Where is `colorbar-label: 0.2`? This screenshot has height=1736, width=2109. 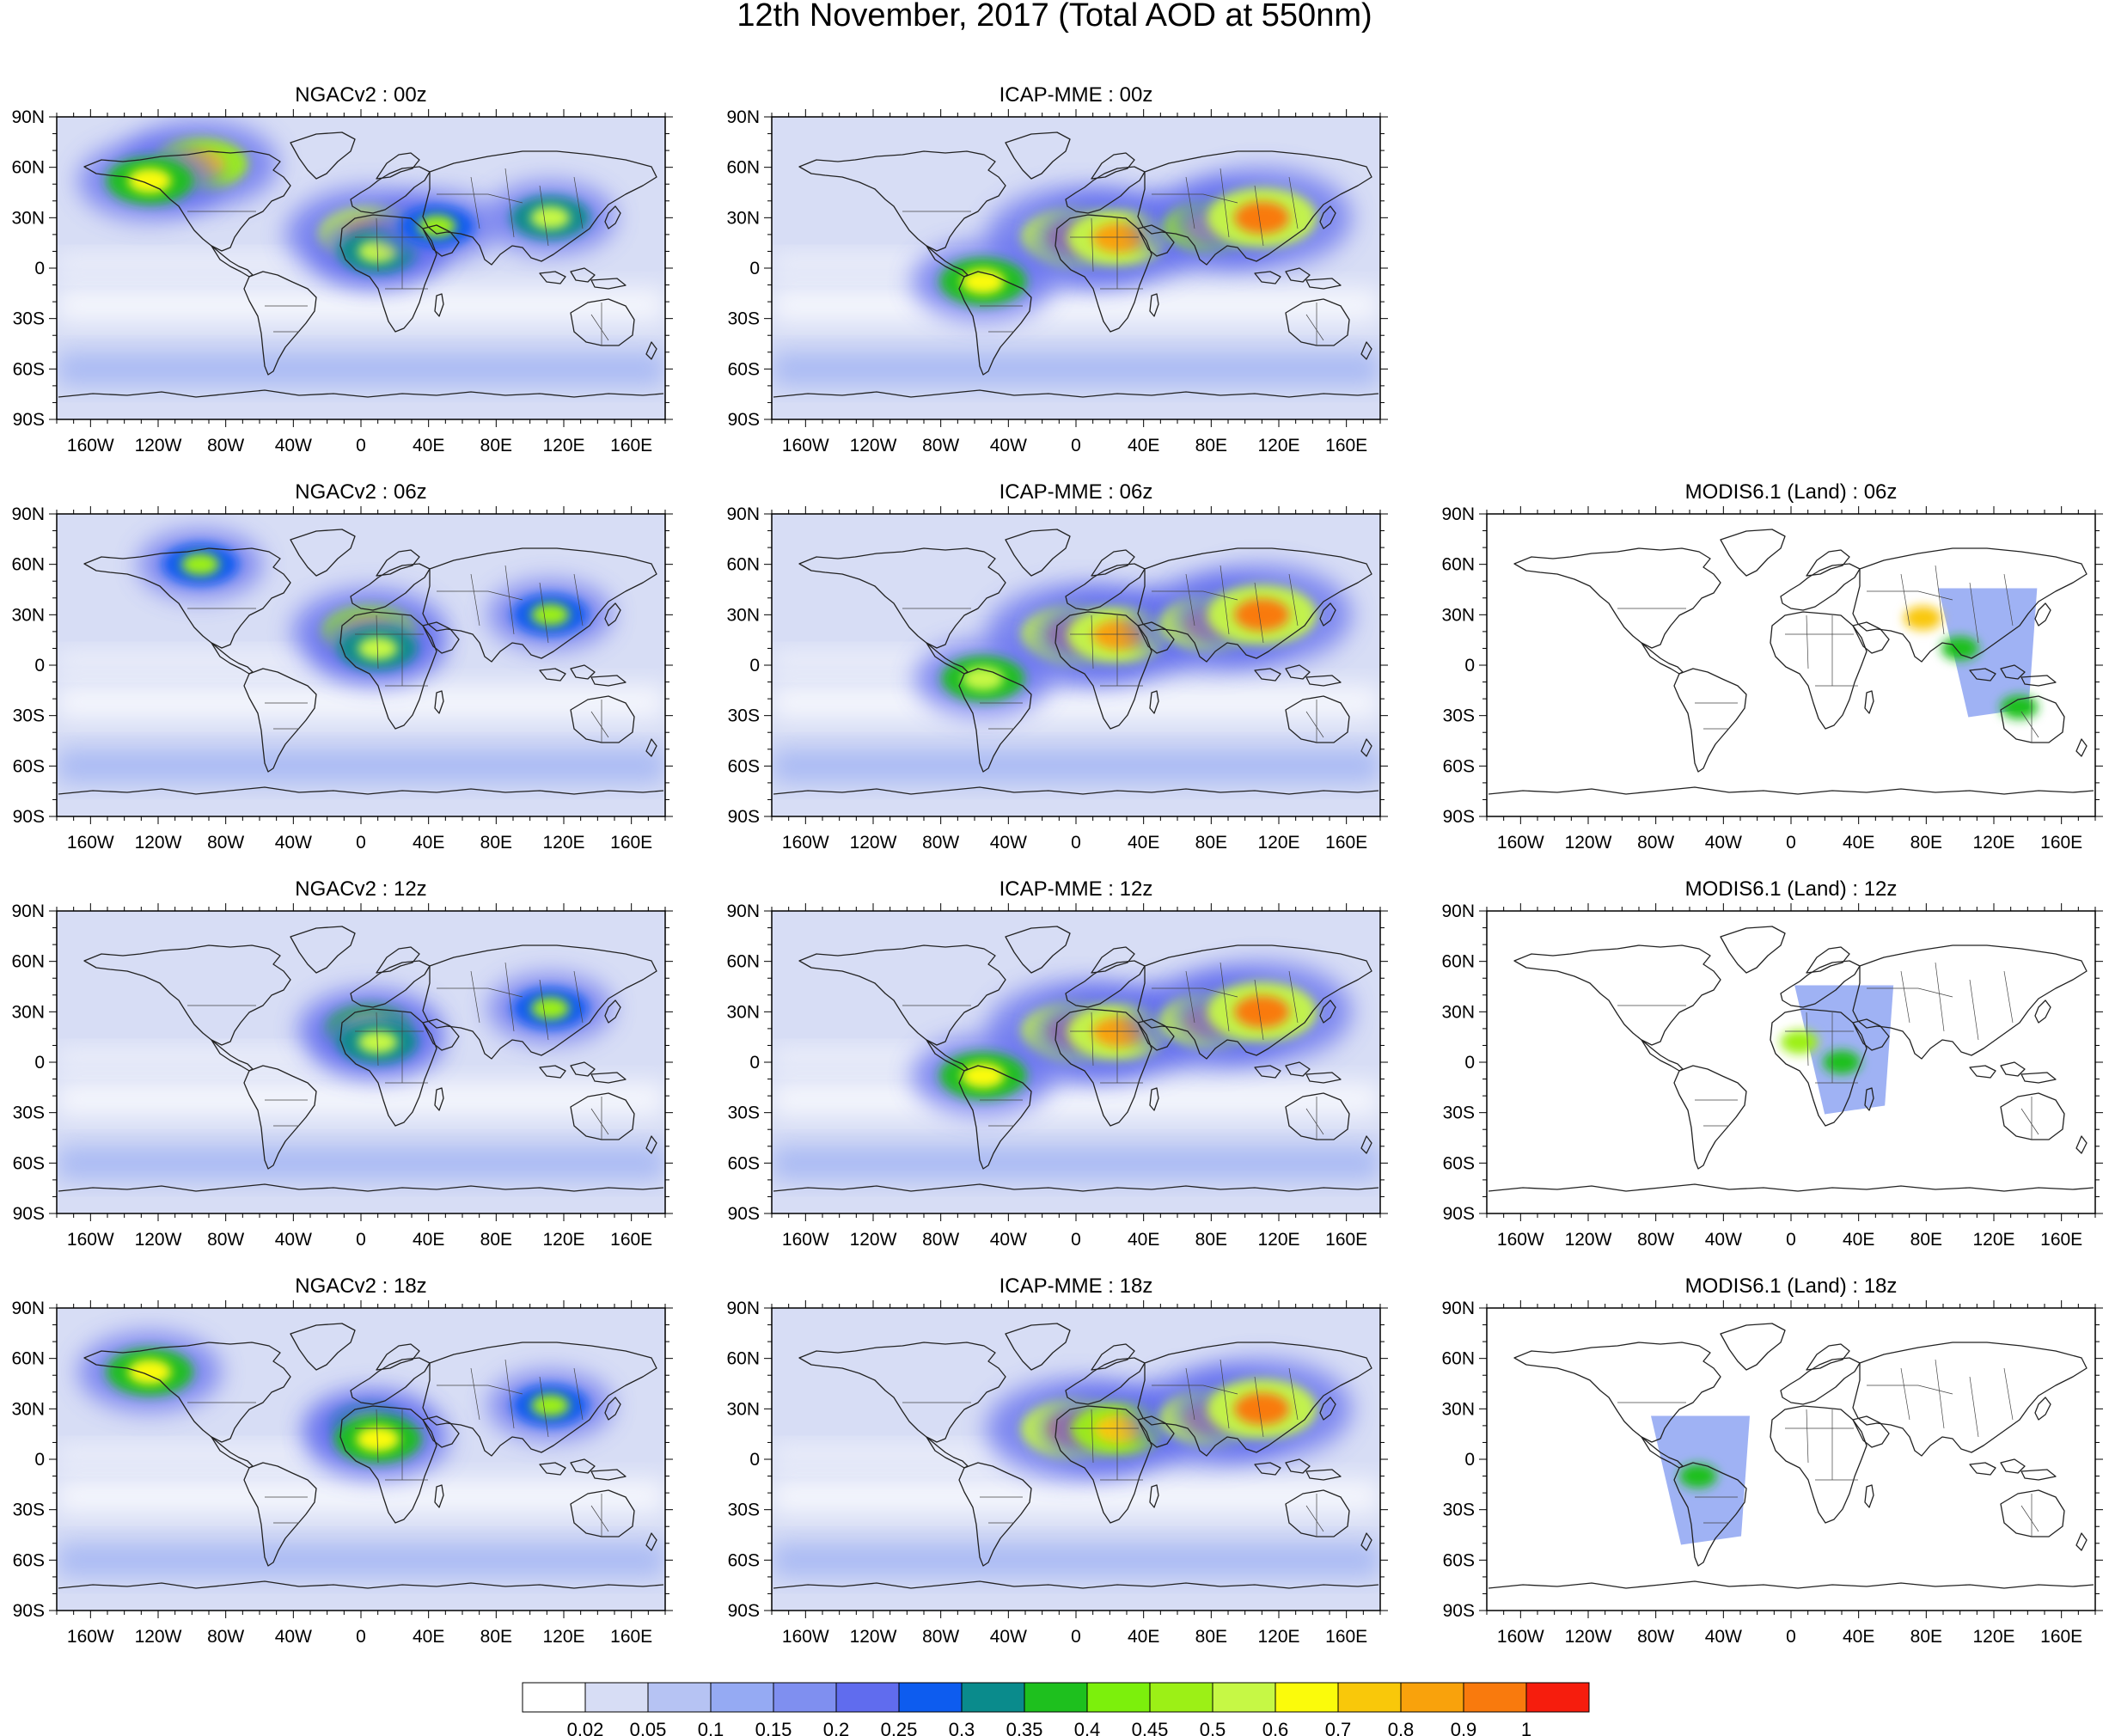 colorbar-label: 0.2 is located at coordinates (837, 1727).